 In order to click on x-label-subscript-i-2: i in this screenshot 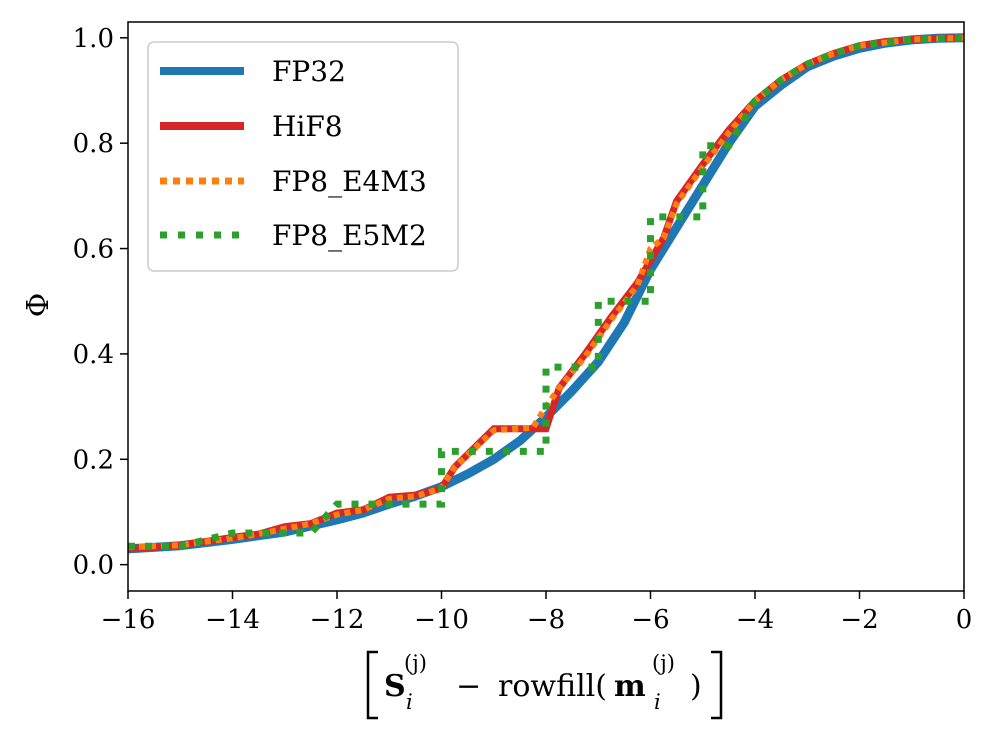, I will do `click(657, 702)`.